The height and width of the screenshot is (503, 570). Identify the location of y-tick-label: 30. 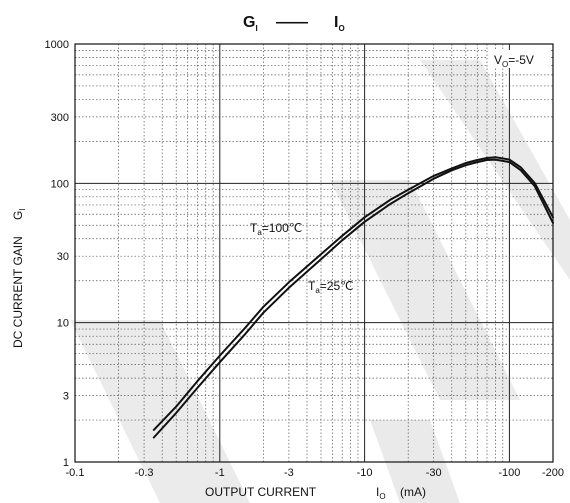
(63, 257).